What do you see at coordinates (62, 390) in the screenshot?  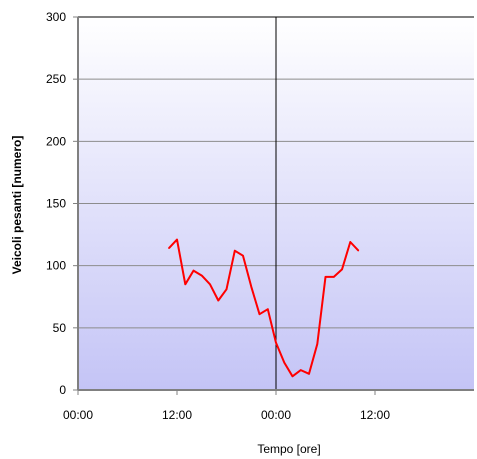 I see `y-tick-label: 0` at bounding box center [62, 390].